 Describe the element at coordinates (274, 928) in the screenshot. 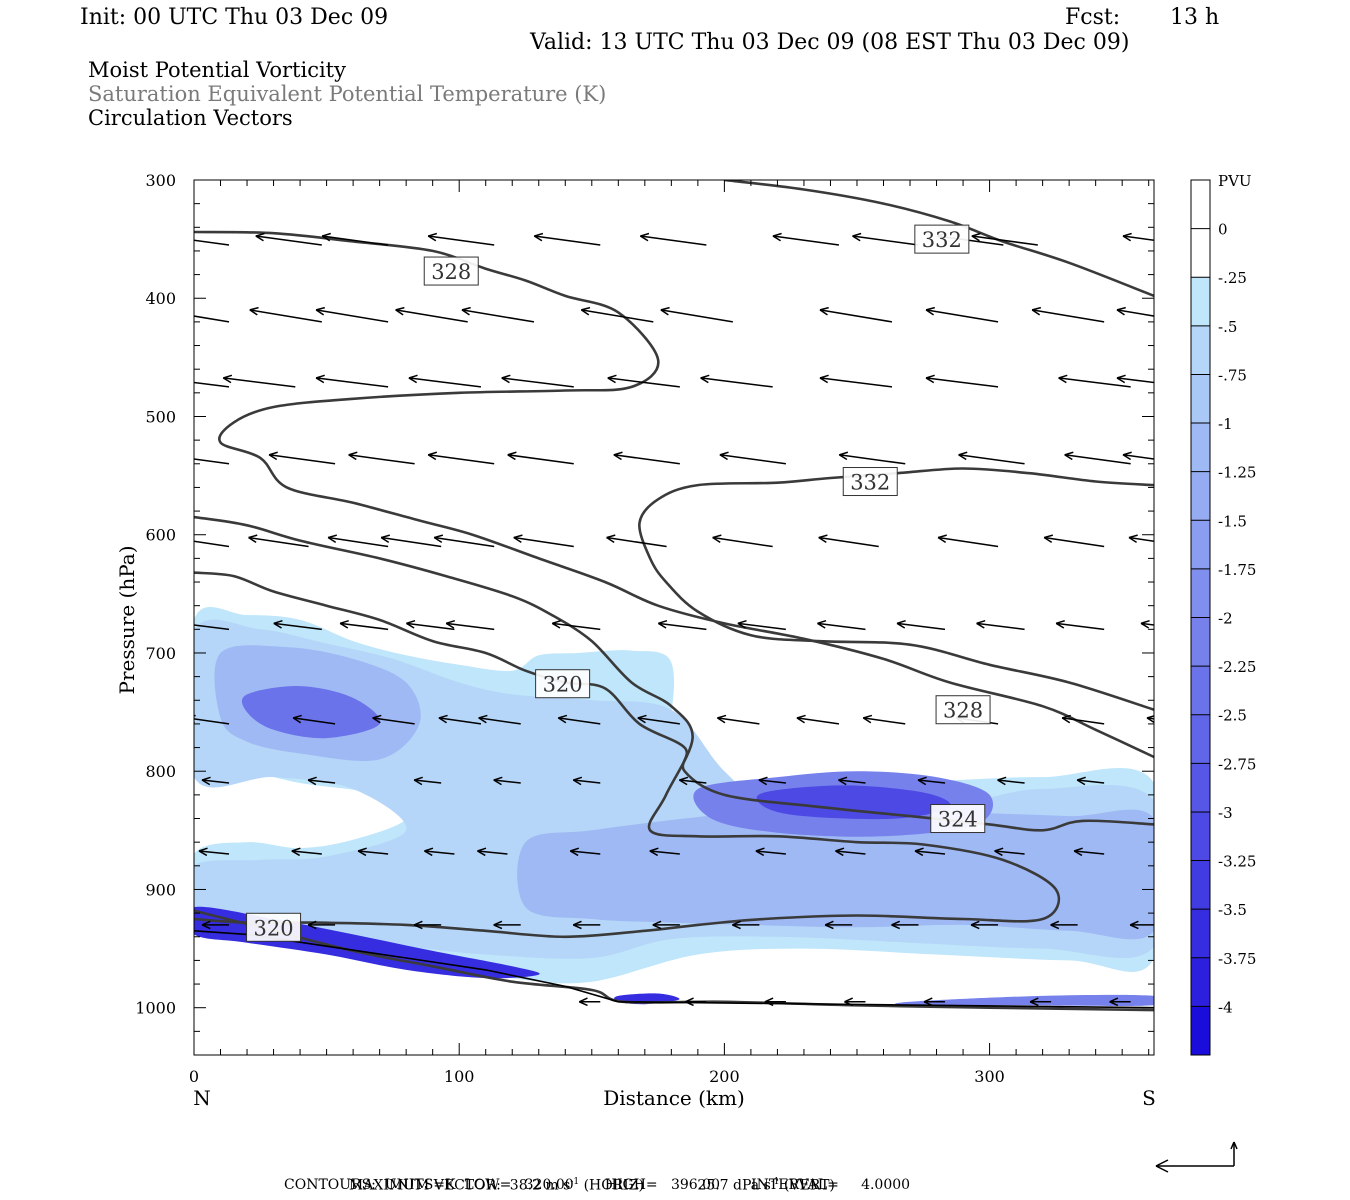

I see `contour-label-4-1: 320` at that location.